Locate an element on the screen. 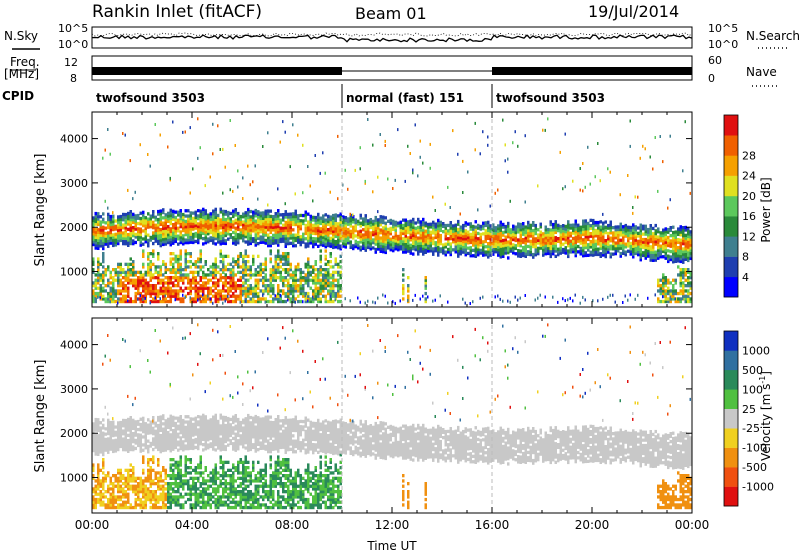 The width and height of the screenshot is (800, 554). label-nsearch: N.Search is located at coordinates (773, 36).